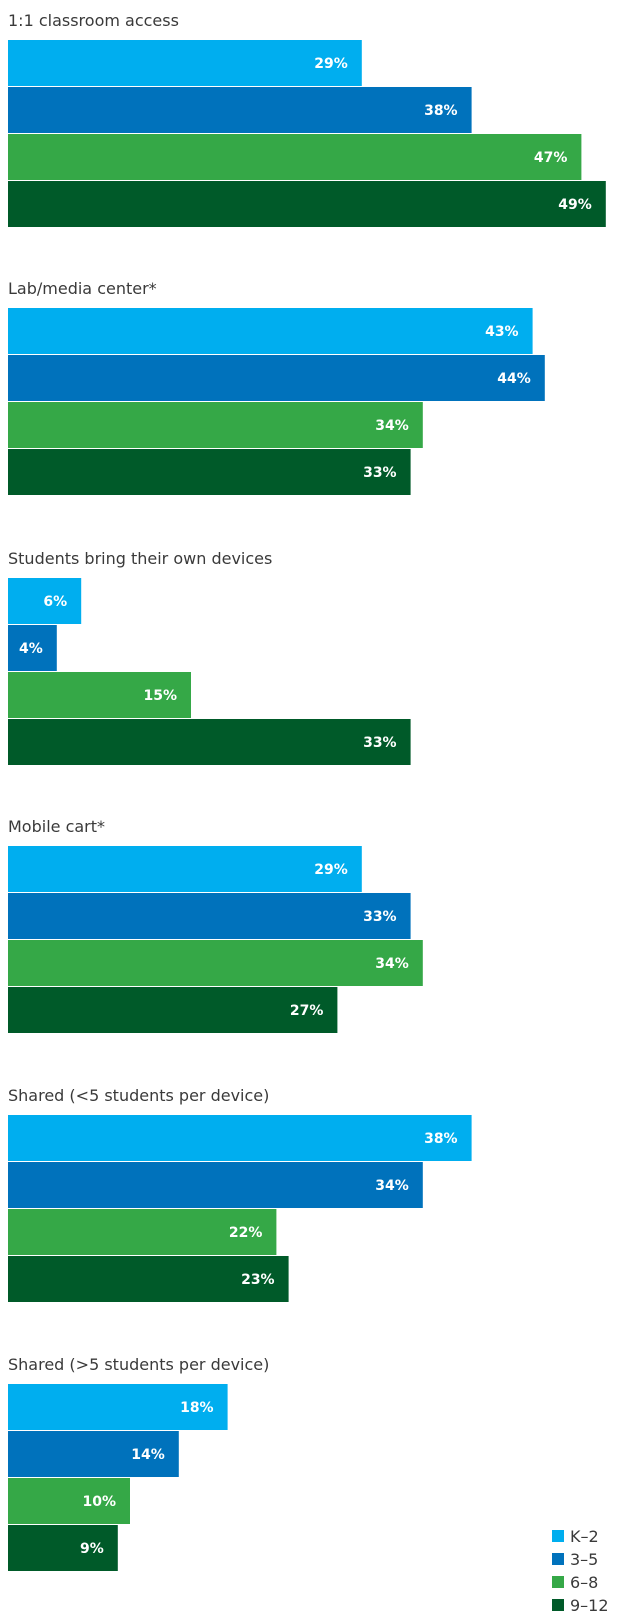 This screenshot has width=635, height=1619. What do you see at coordinates (55, 602) in the screenshot?
I see `bar-value-label: 6%` at bounding box center [55, 602].